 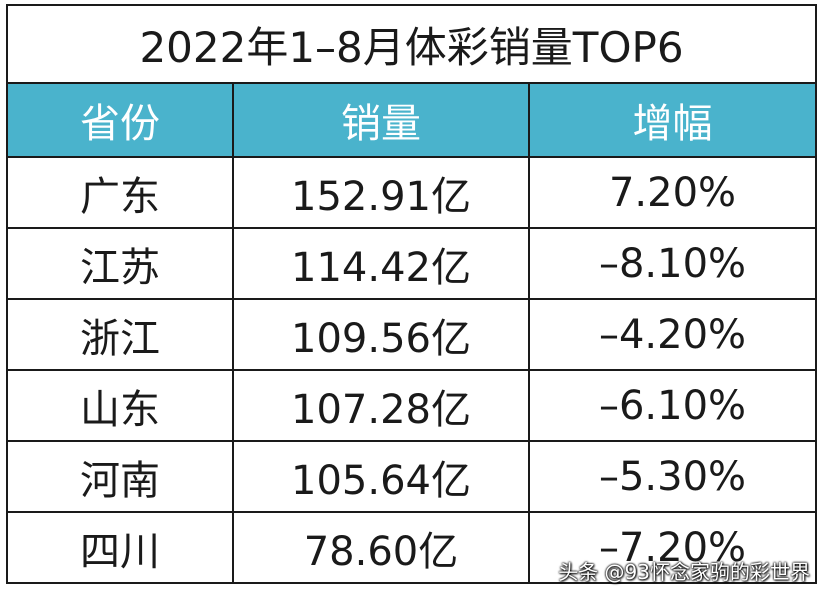 I want to click on table-row: 广东 152.91亿 7.20%, so click(x=411, y=193).